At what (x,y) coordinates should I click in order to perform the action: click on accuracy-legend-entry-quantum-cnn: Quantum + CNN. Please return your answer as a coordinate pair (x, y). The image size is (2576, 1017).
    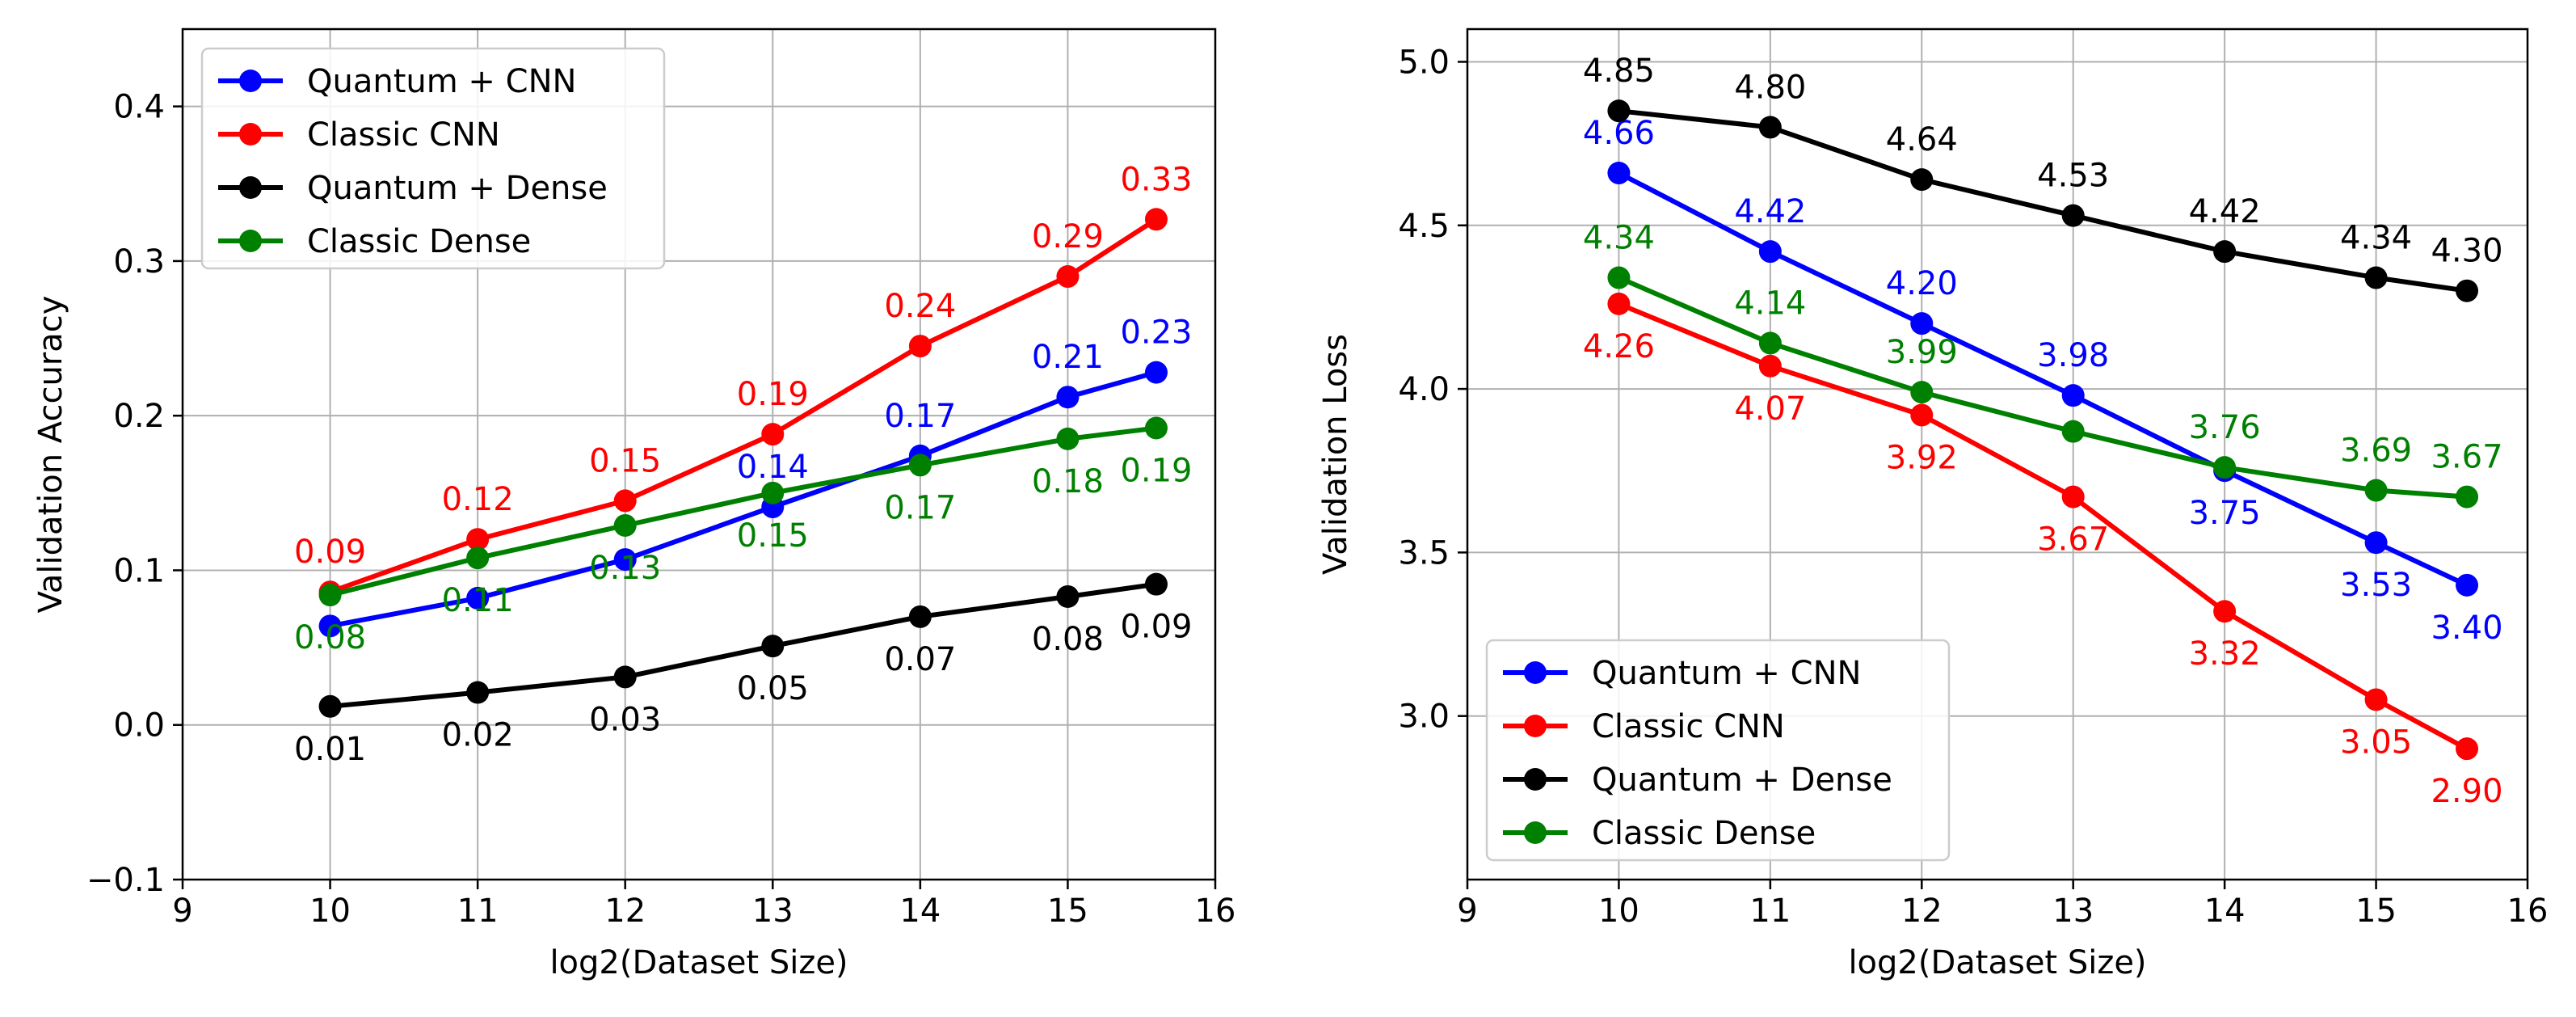
    Looking at the image, I should click on (397, 81).